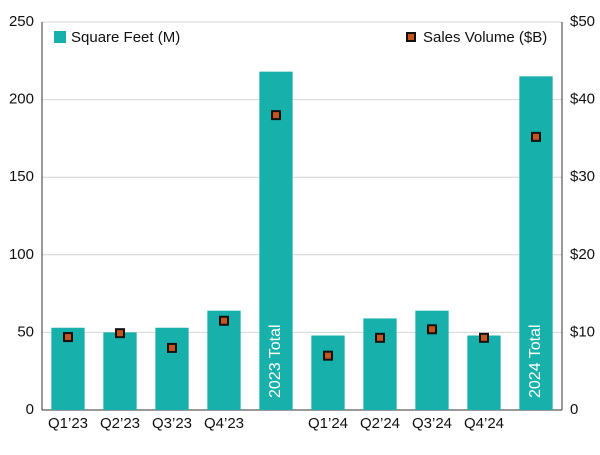  Describe the element at coordinates (574, 409) in the screenshot. I see `y2-tick-label: 0` at that location.